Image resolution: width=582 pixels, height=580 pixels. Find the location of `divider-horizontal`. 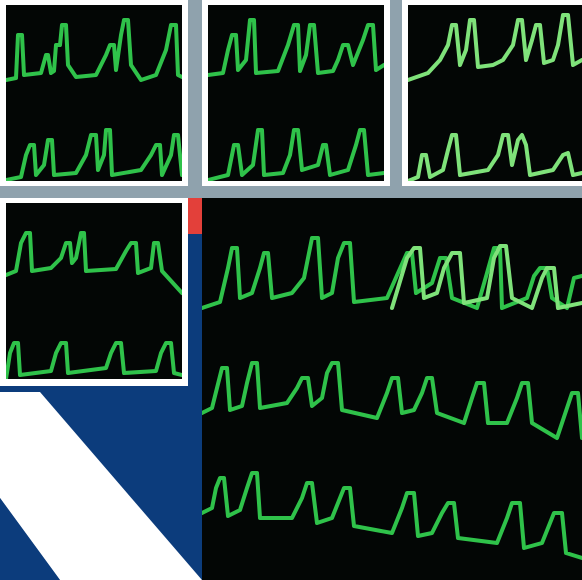

divider-horizontal is located at coordinates (291, 192).